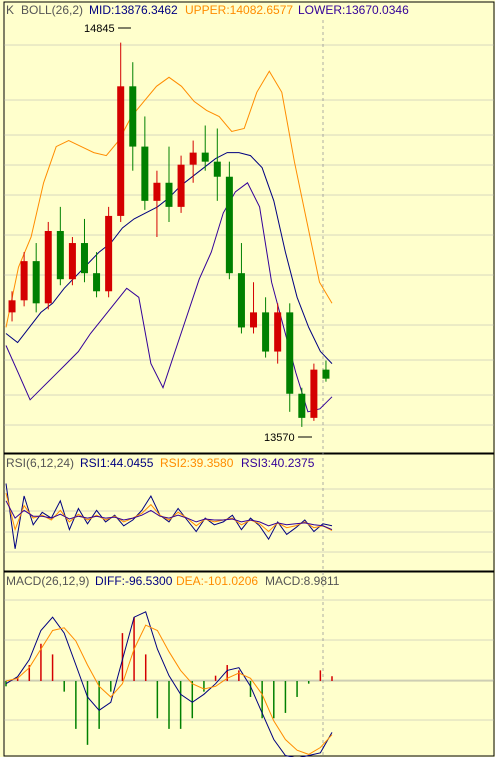 The width and height of the screenshot is (495, 757). What do you see at coordinates (278, 463) in the screenshot?
I see `rsi3-value: RSI3:40.2375` at bounding box center [278, 463].